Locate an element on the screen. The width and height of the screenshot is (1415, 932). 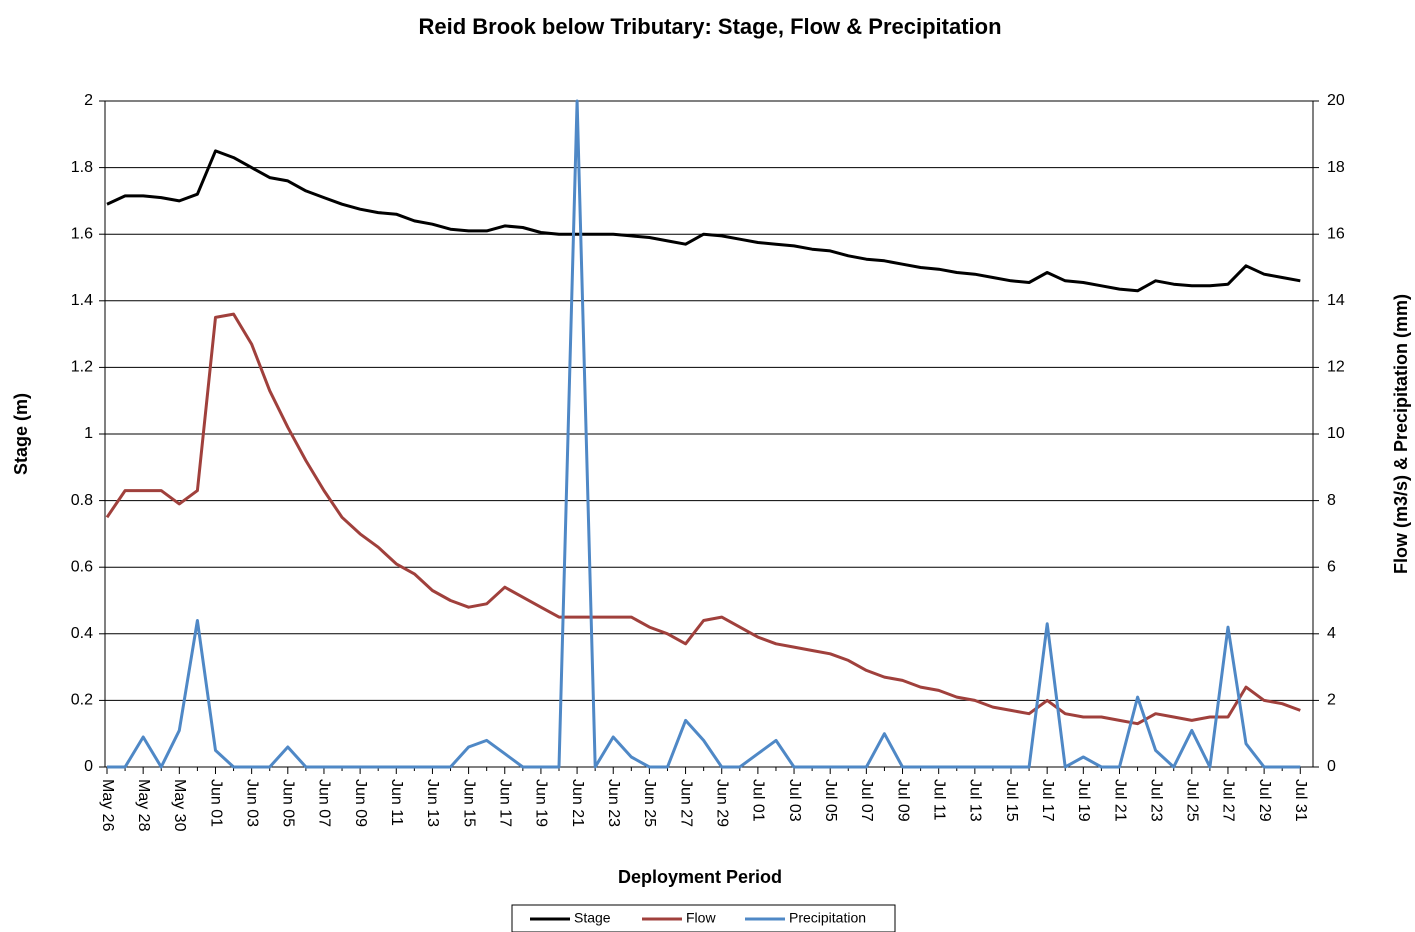
x-tick-label: May 30 is located at coordinates (179, 805).